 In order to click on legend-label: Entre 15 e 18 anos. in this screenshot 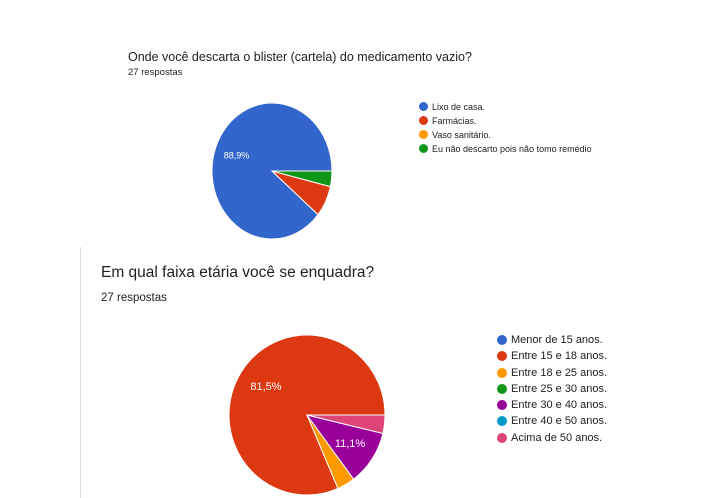, I will do `click(559, 356)`.